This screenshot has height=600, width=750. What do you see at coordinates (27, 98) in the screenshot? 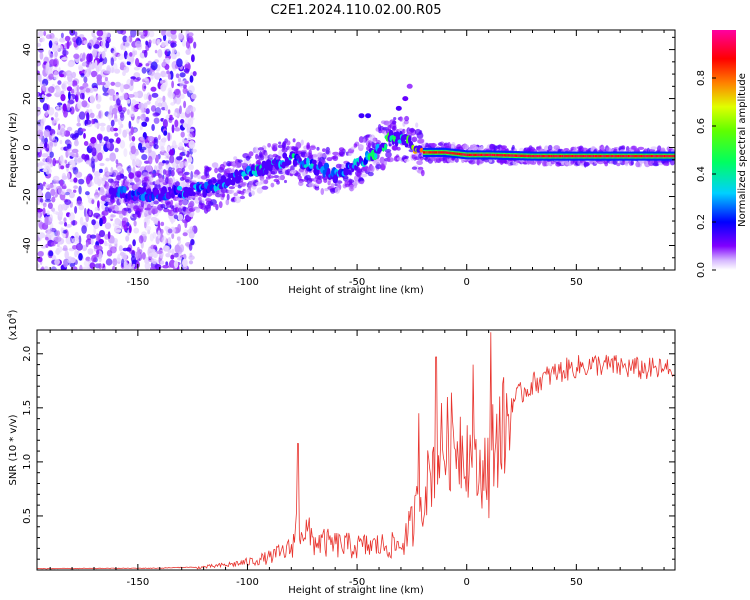
I see `spectrogram-y-tick-label: 20` at bounding box center [27, 98].